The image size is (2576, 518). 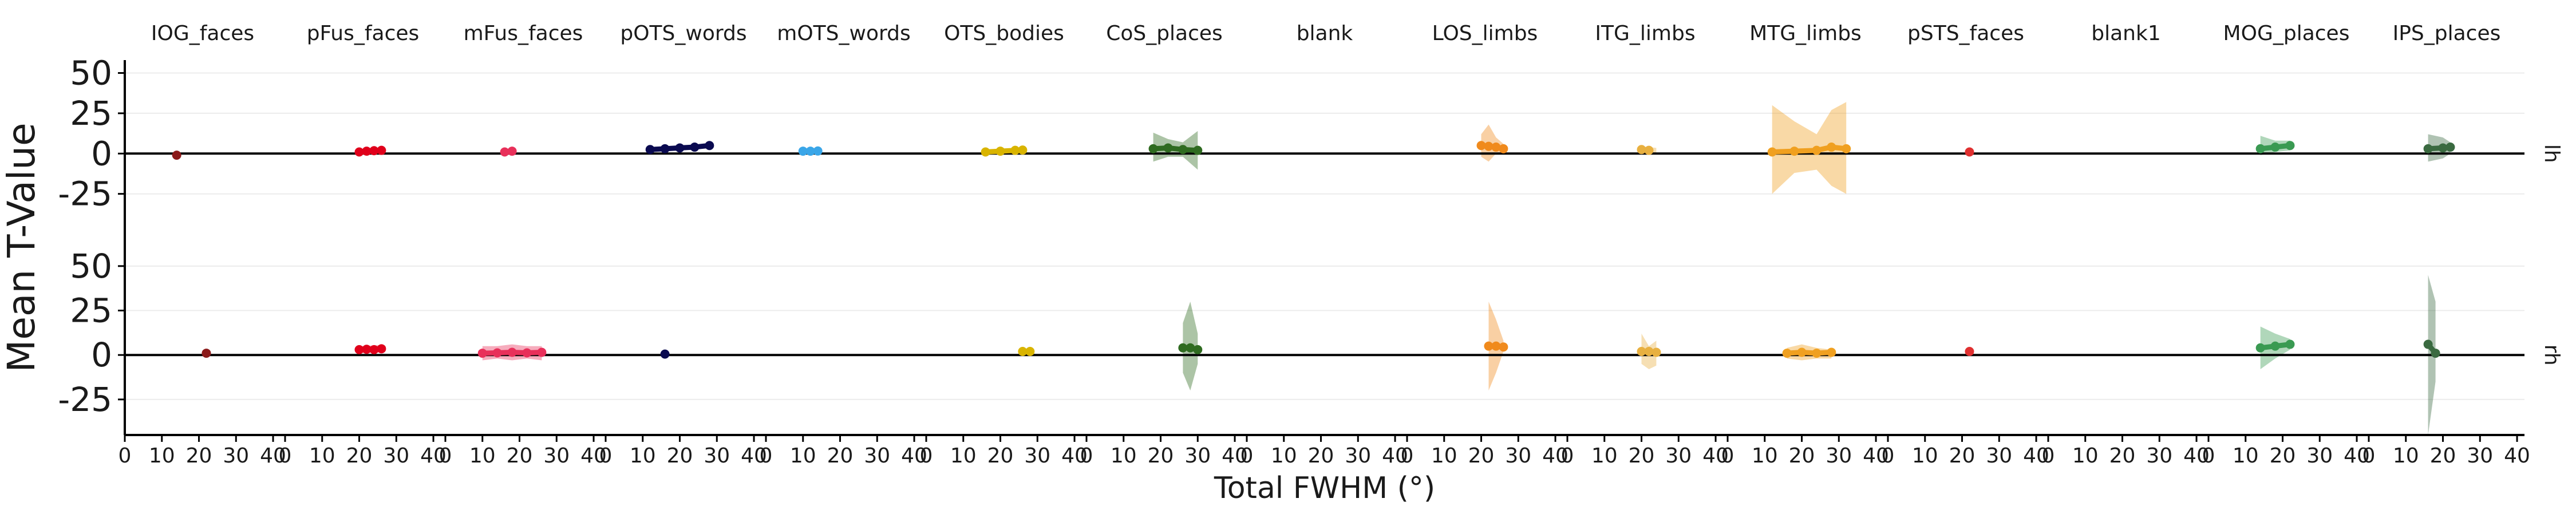 I want to click on row-label-rh: rh, so click(x=2551, y=355).